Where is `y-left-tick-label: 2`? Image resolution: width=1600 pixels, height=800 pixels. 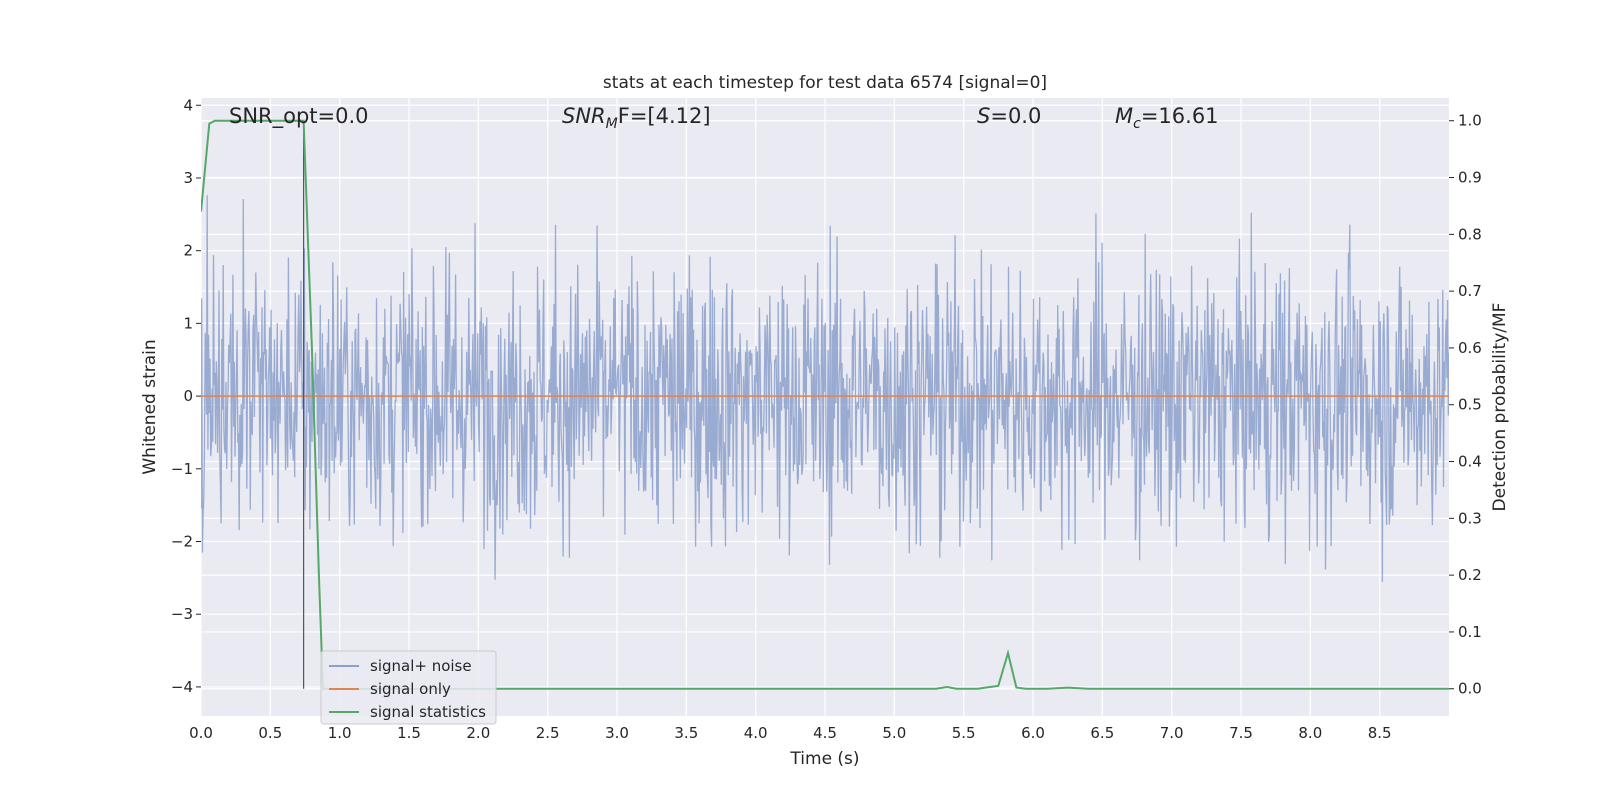 y-left-tick-label: 2 is located at coordinates (188, 251).